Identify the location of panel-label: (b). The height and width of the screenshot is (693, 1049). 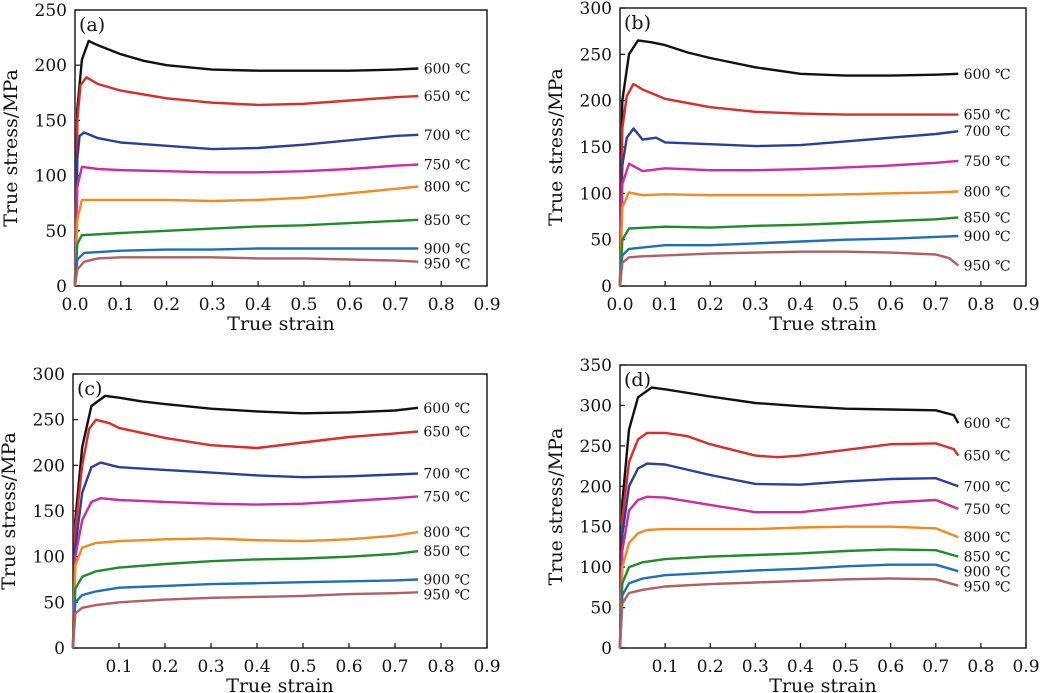
(637, 23).